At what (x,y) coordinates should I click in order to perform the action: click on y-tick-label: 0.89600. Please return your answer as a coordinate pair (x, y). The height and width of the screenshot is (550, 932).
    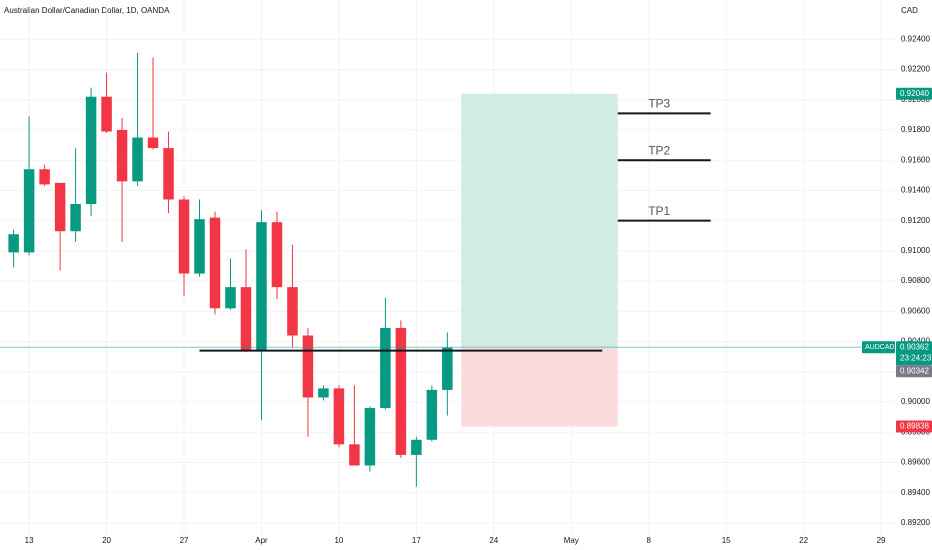
    Looking at the image, I should click on (915, 462).